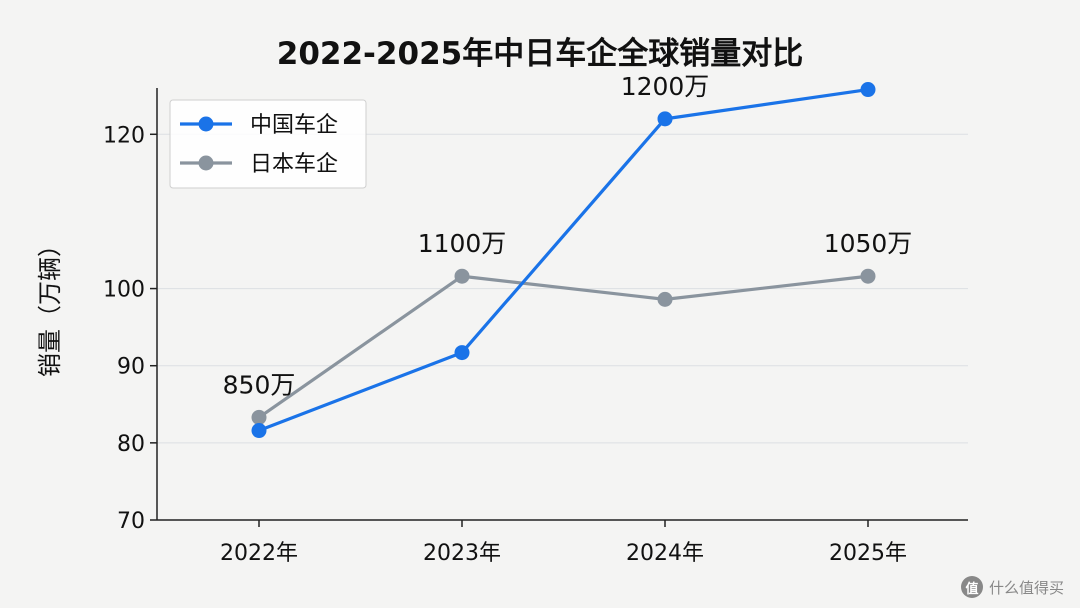 Image resolution: width=1080 pixels, height=608 pixels. I want to click on y-tick-label: 90, so click(131, 367).